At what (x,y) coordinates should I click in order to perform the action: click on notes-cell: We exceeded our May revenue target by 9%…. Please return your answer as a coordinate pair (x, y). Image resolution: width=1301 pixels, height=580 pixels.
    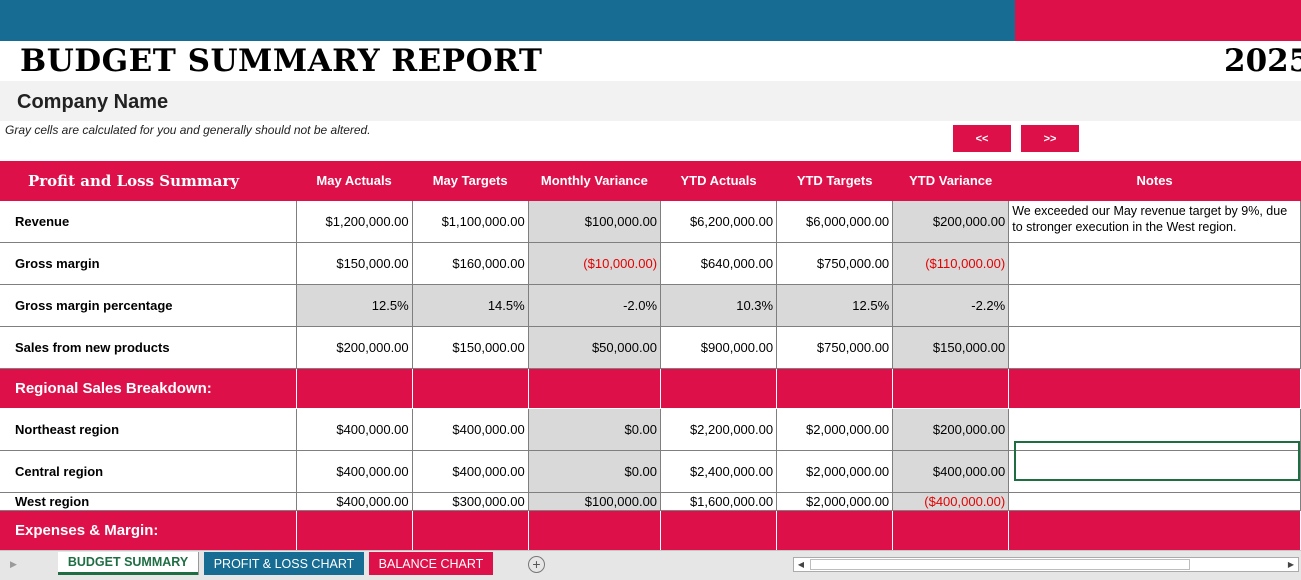
    Looking at the image, I should click on (1154, 221).